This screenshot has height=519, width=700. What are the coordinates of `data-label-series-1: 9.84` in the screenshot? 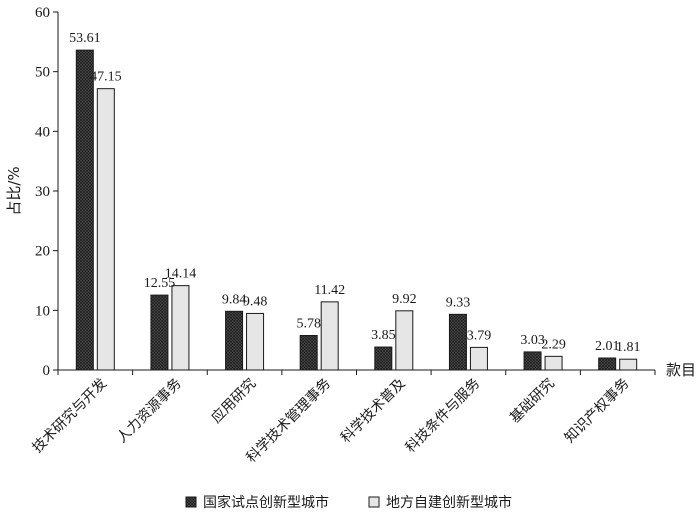 It's located at (234, 299).